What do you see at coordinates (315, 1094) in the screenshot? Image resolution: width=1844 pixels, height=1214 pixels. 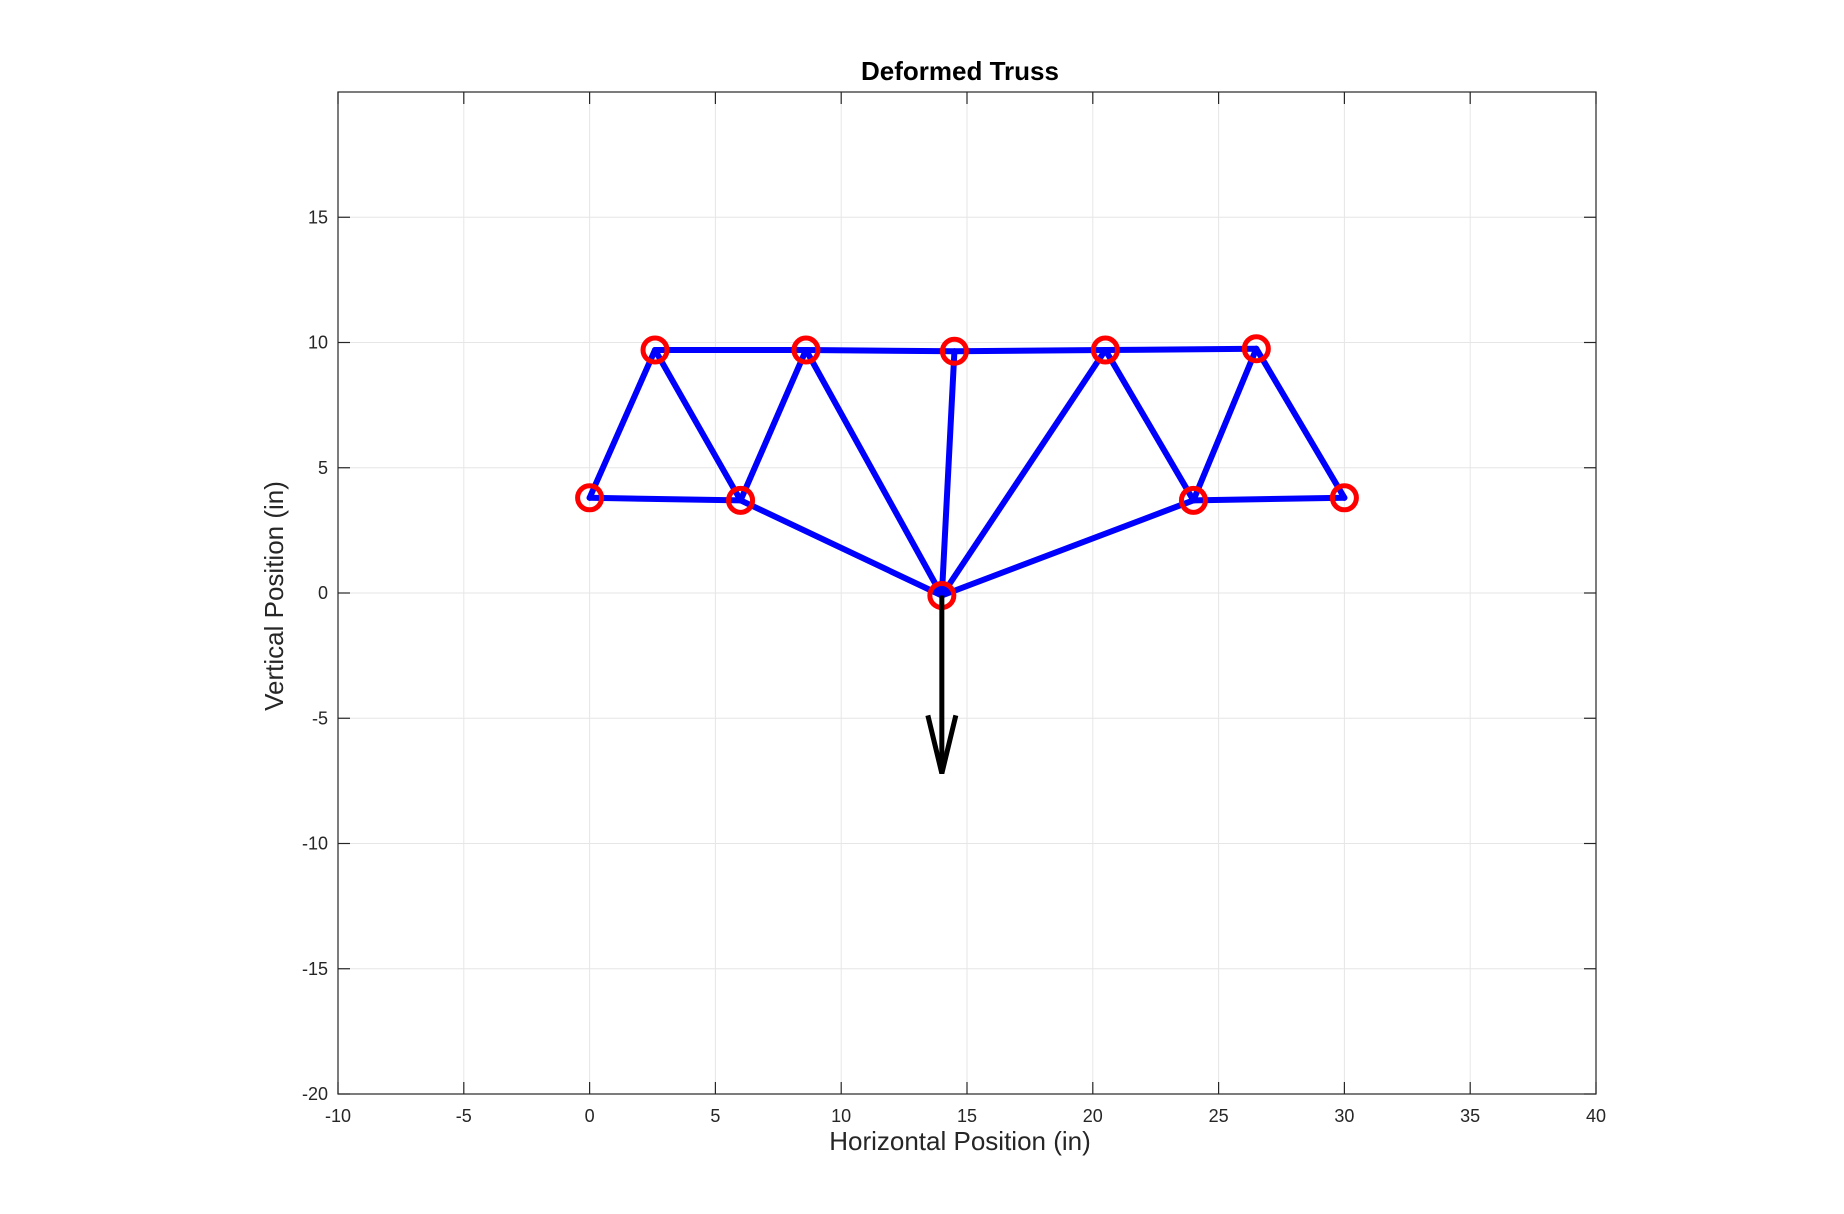 I see `y-tick-label: -20` at bounding box center [315, 1094].